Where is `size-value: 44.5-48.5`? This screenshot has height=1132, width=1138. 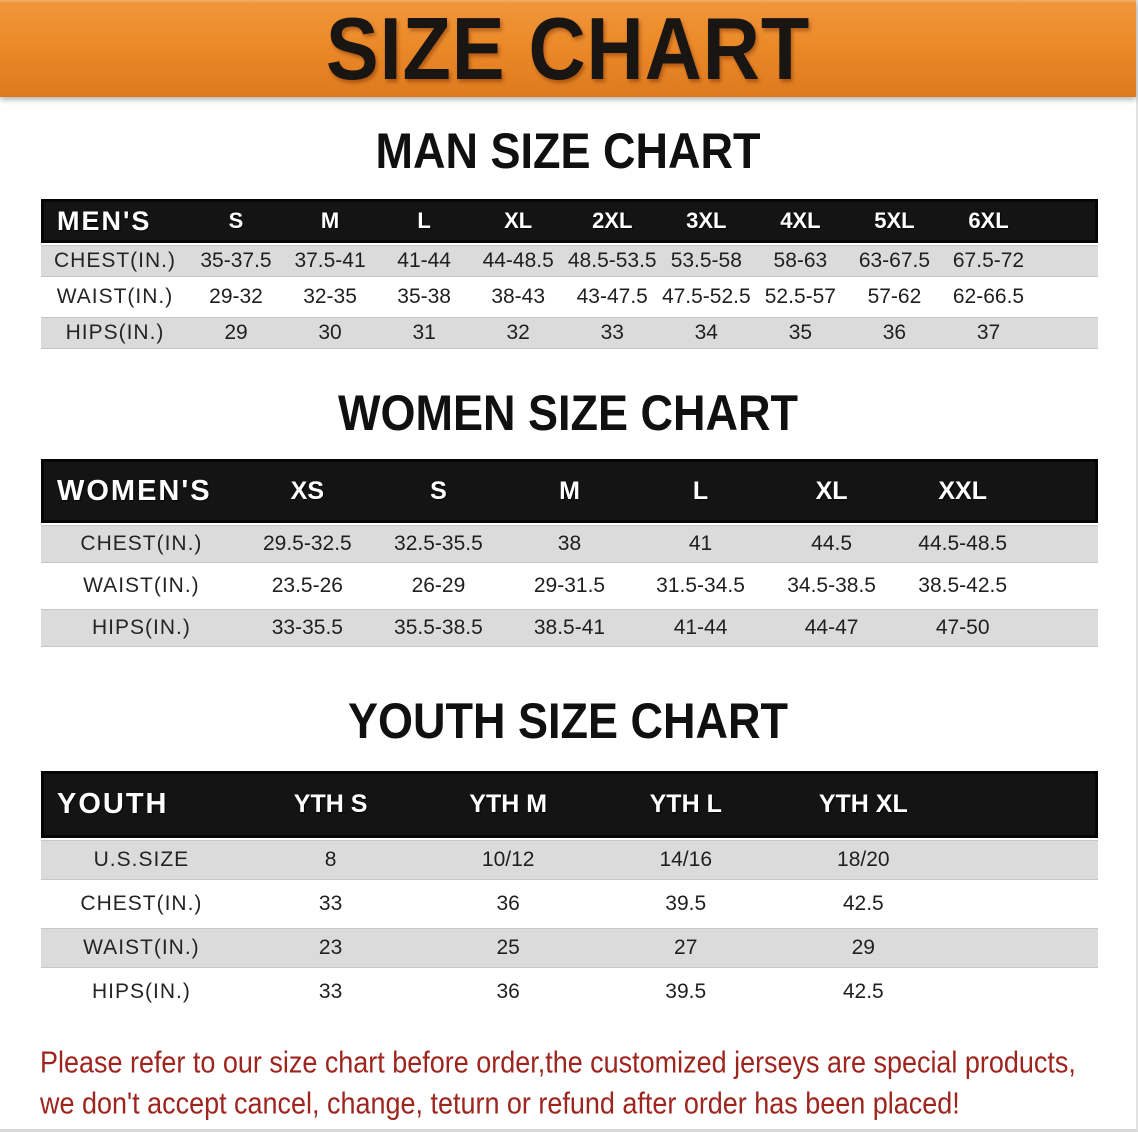
size-value: 44.5-48.5 is located at coordinates (963, 543).